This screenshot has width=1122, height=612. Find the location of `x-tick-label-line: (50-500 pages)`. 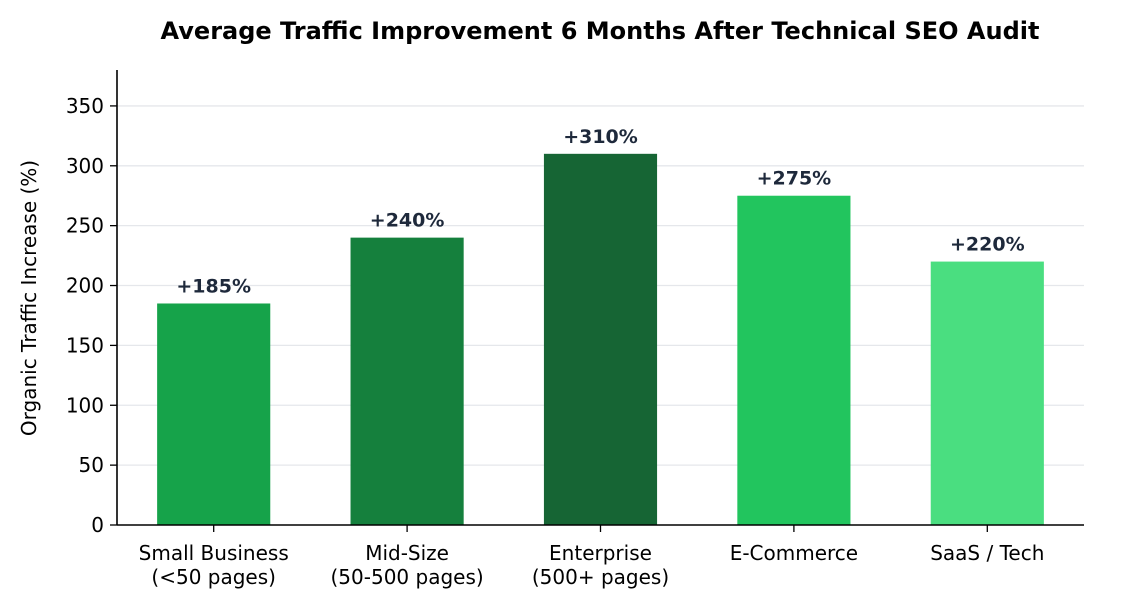

x-tick-label-line: (50-500 pages) is located at coordinates (407, 577).